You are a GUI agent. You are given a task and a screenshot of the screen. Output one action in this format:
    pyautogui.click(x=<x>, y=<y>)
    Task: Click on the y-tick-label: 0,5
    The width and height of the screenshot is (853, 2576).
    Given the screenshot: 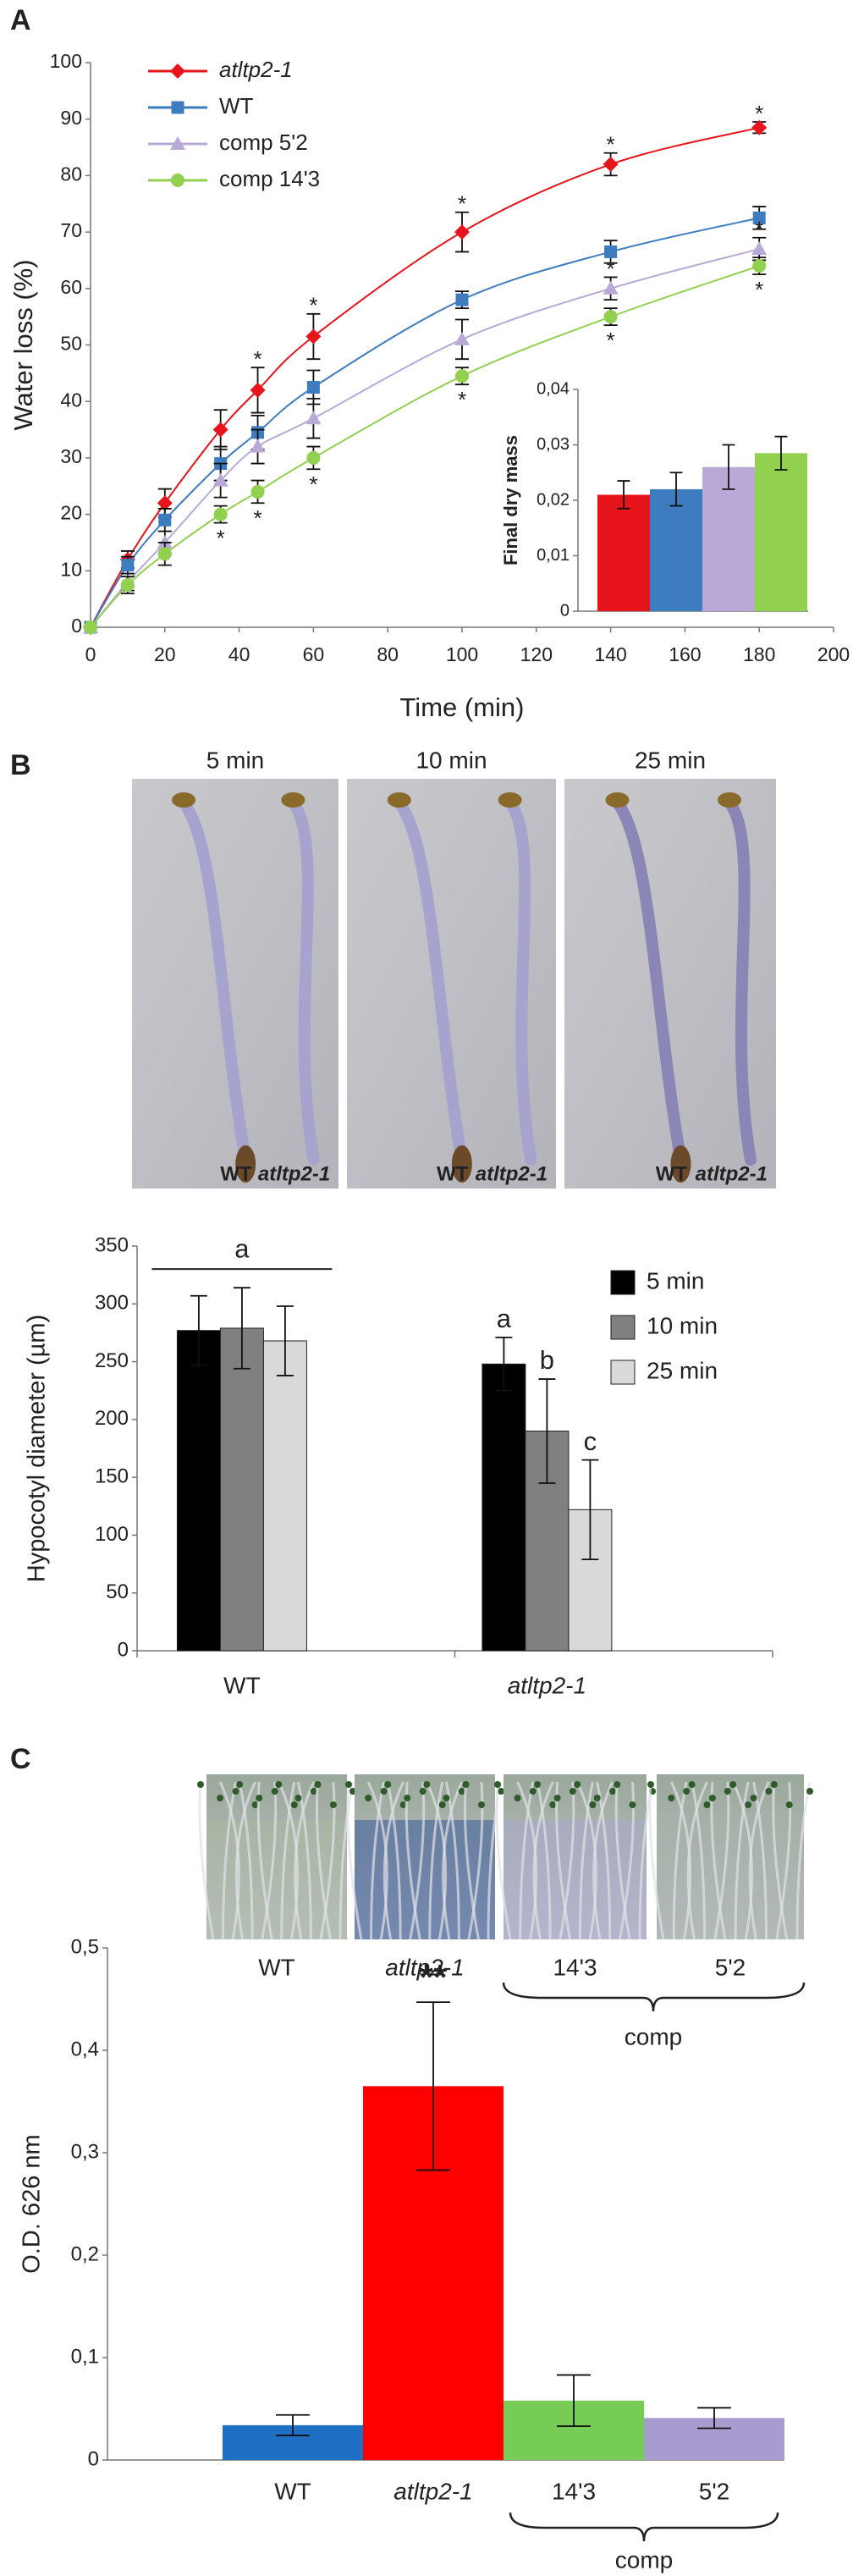 What is the action you would take?
    pyautogui.click(x=85, y=1946)
    